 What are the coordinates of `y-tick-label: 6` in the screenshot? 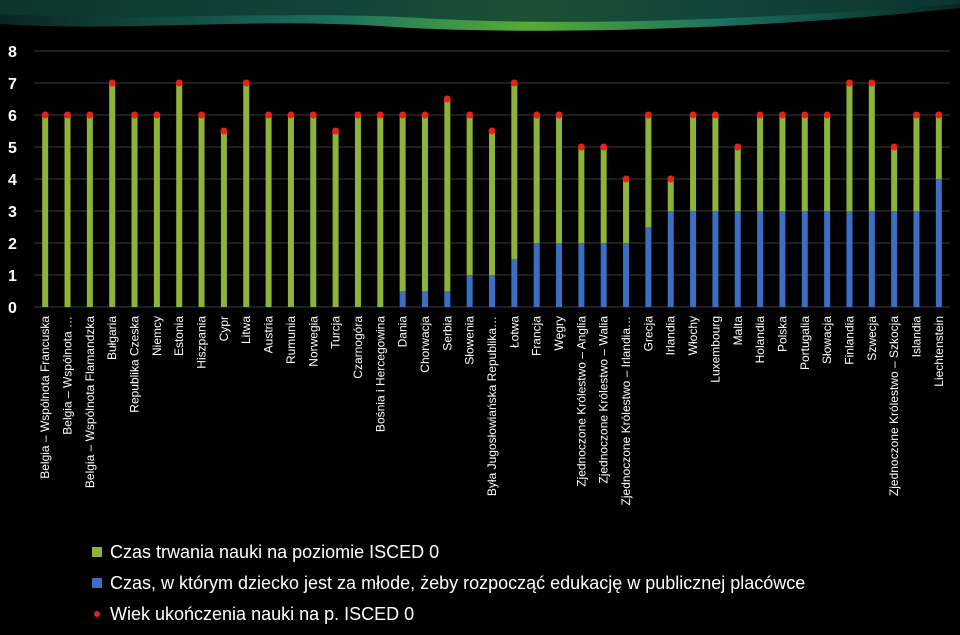 It's located at (12, 116).